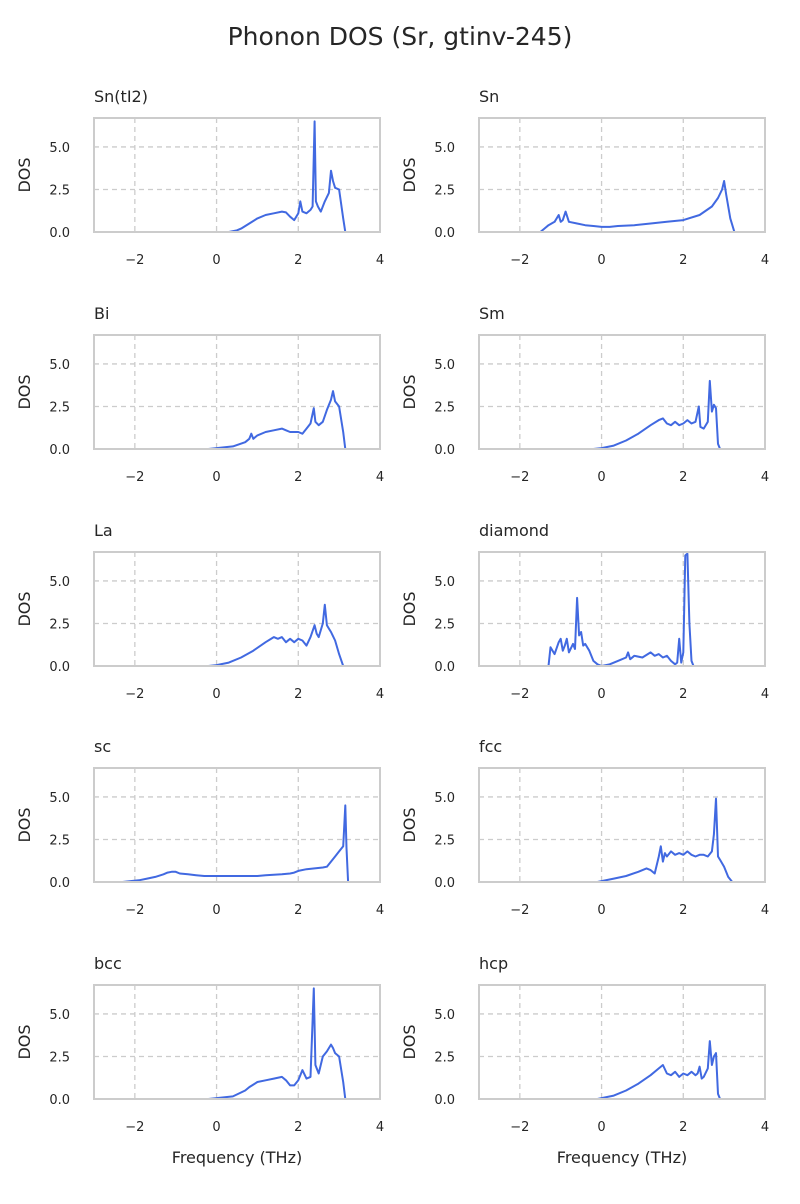 The image size is (800, 1204). Describe the element at coordinates (101, 313) in the screenshot. I see `panel-title: Bi` at that location.